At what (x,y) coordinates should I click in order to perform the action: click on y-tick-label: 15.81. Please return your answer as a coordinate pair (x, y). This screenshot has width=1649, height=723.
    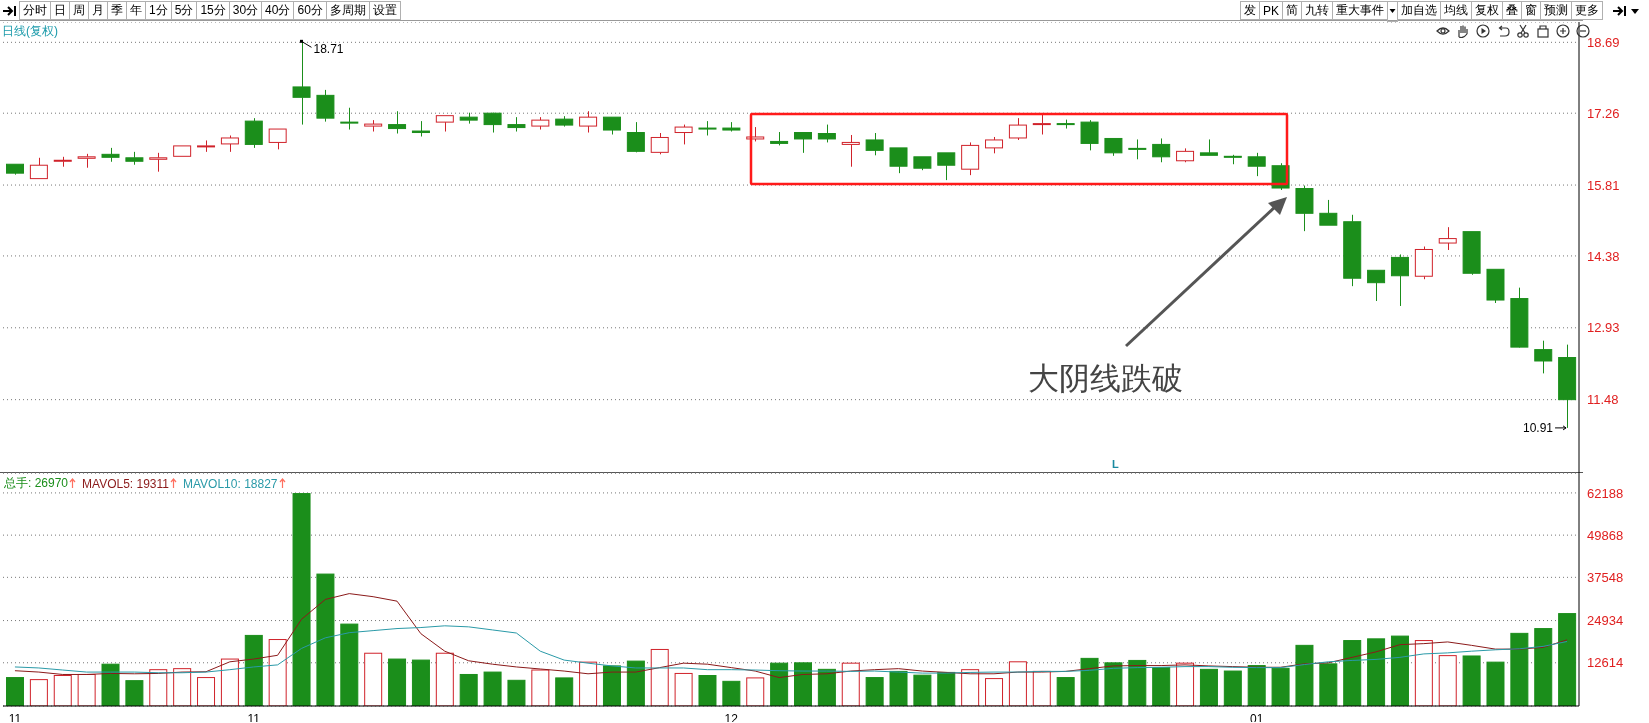
    Looking at the image, I should click on (1603, 185).